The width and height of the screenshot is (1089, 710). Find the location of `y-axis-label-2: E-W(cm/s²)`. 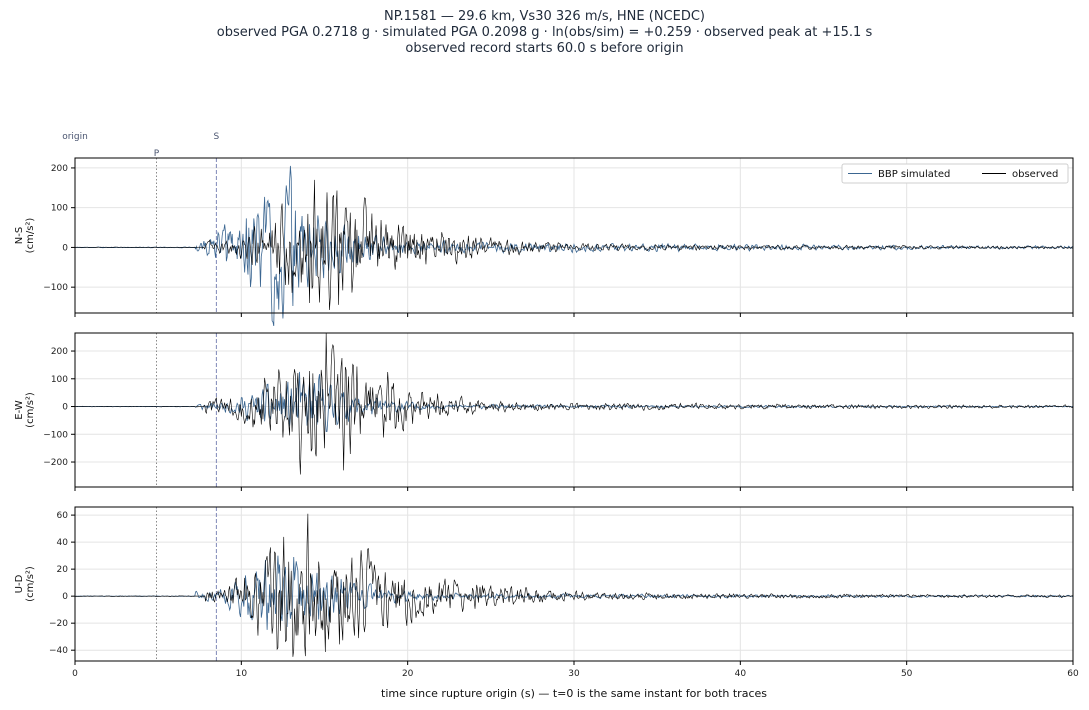

y-axis-label-2: E-W(cm/s²) is located at coordinates (25, 410).